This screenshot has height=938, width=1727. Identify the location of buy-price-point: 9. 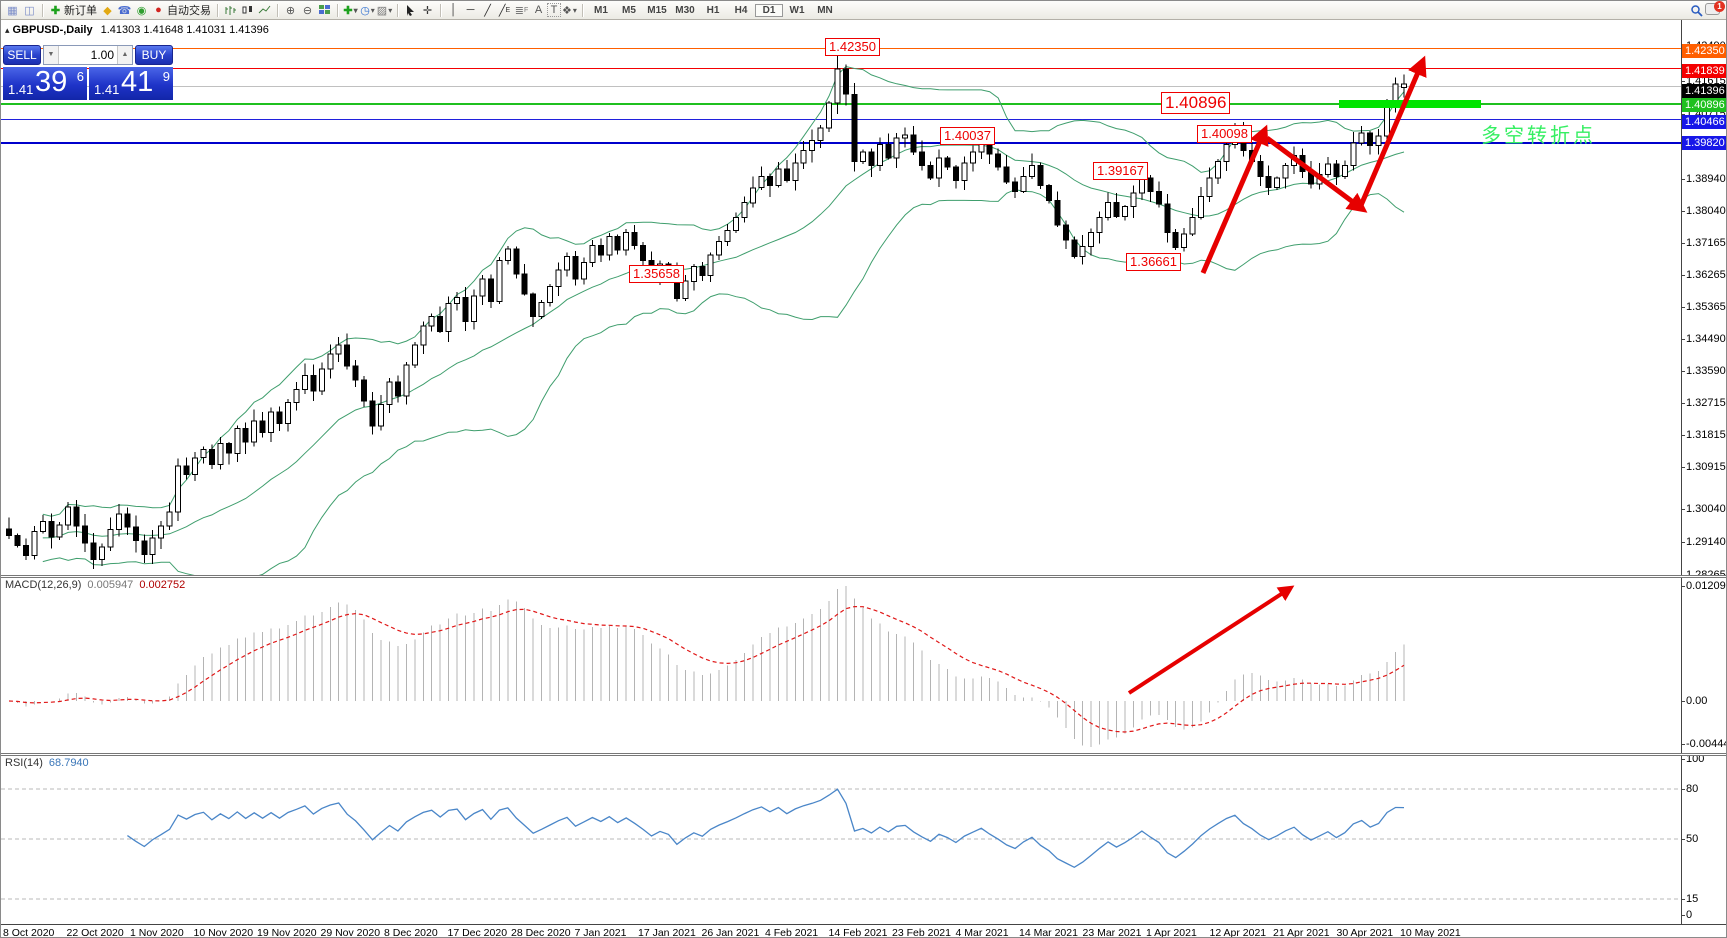
(166, 76).